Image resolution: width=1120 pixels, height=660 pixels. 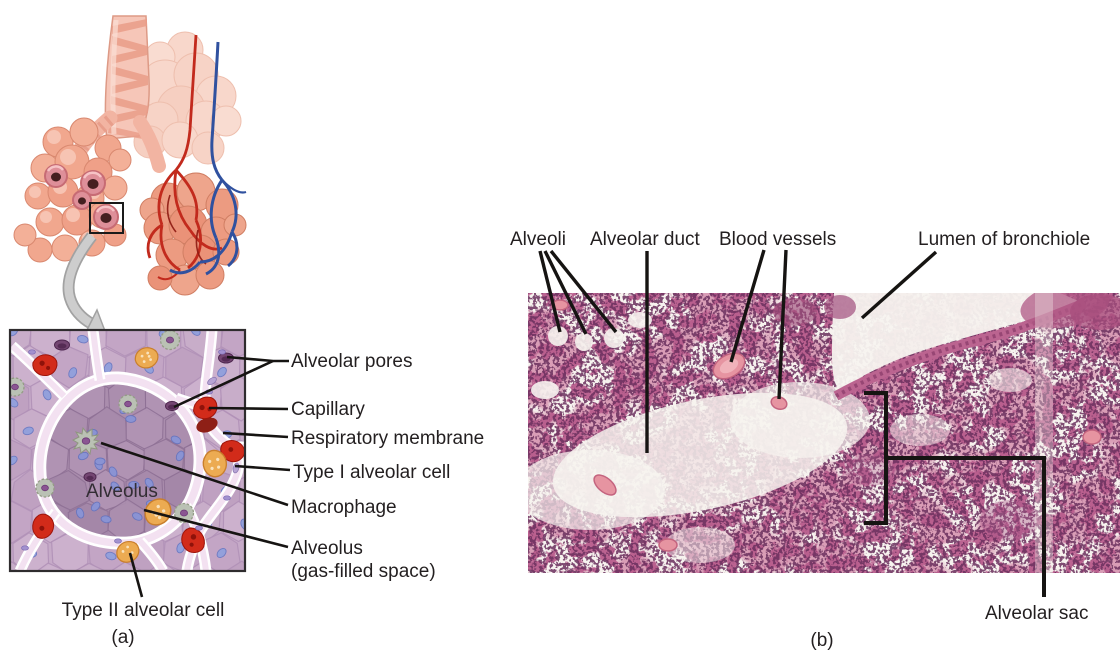 What do you see at coordinates (81, 197) in the screenshot?
I see `open-alveoli` at bounding box center [81, 197].